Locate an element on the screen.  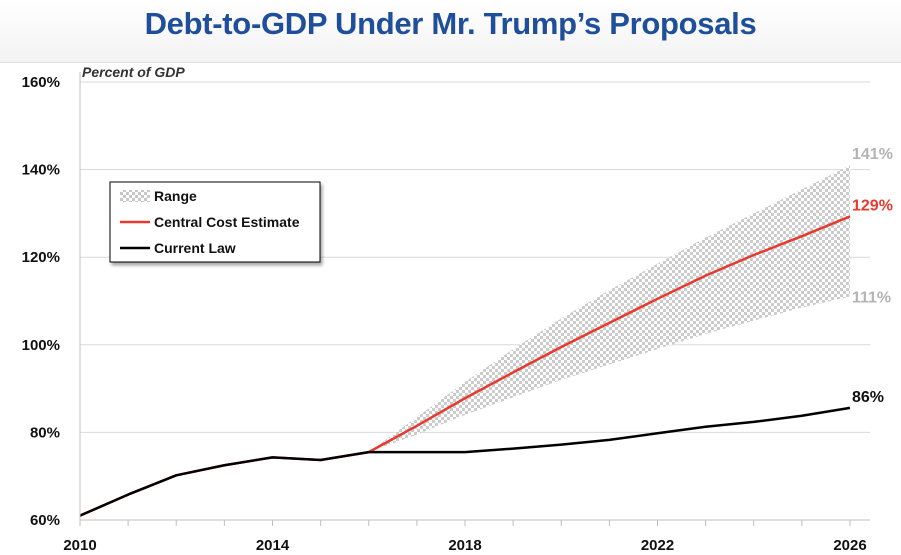
y-axis-title: Percent of GDP is located at coordinates (133, 72).